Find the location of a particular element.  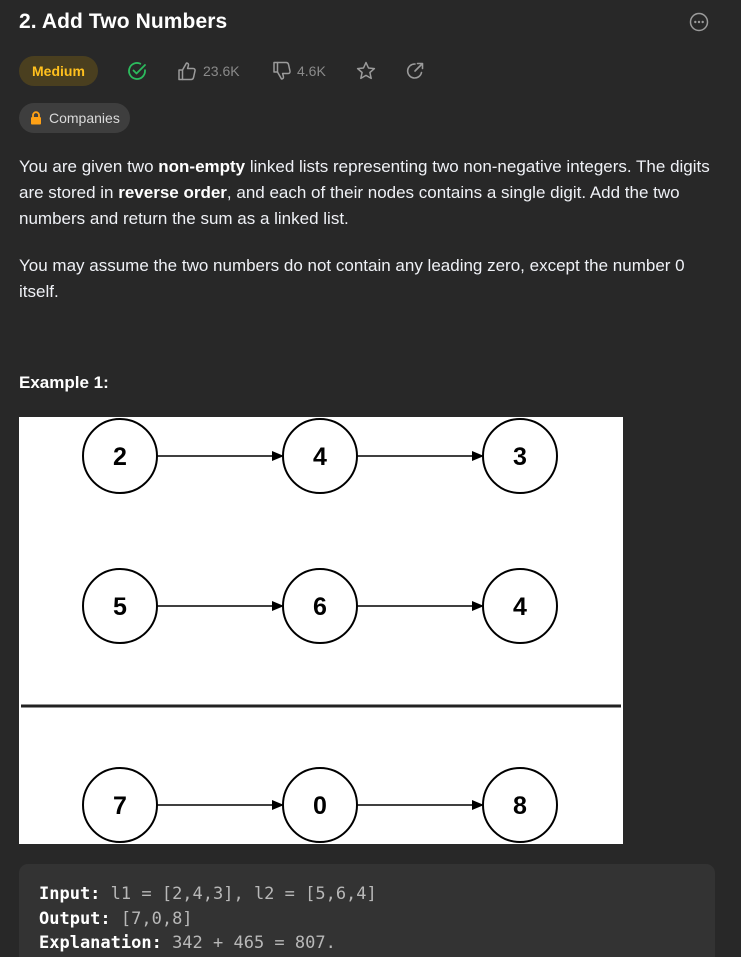

ellipsis-circle-icon is located at coordinates (699, 22).